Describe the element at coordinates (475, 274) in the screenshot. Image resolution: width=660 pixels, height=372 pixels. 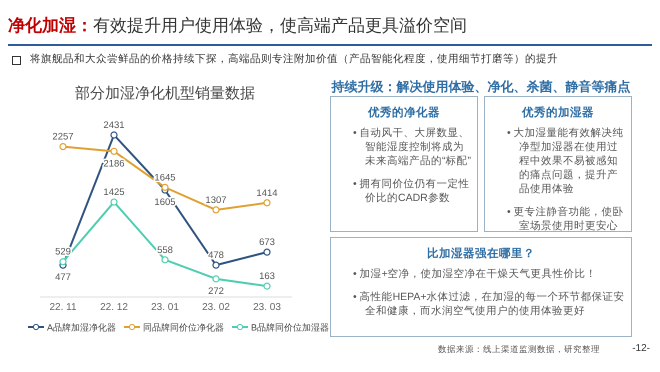
I see `text: • 加湿+空净，使加湿空净在干燥天气更具性价比！` at that location.